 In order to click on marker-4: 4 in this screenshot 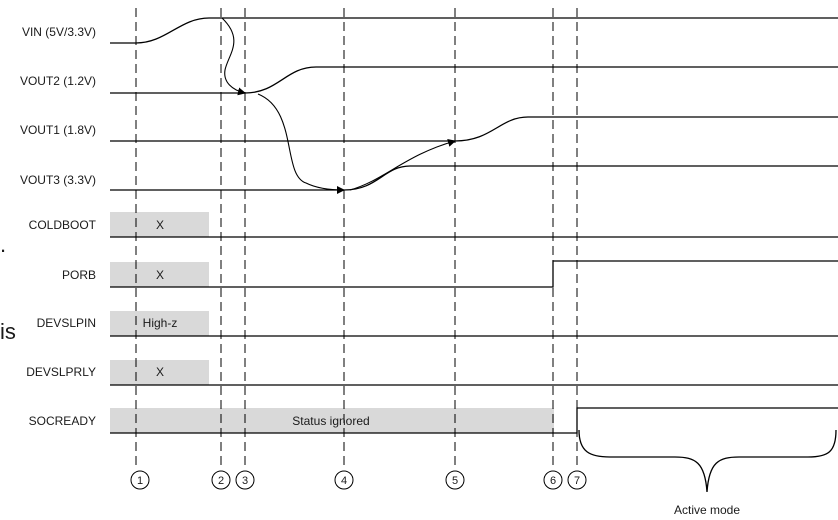, I will do `click(344, 480)`.